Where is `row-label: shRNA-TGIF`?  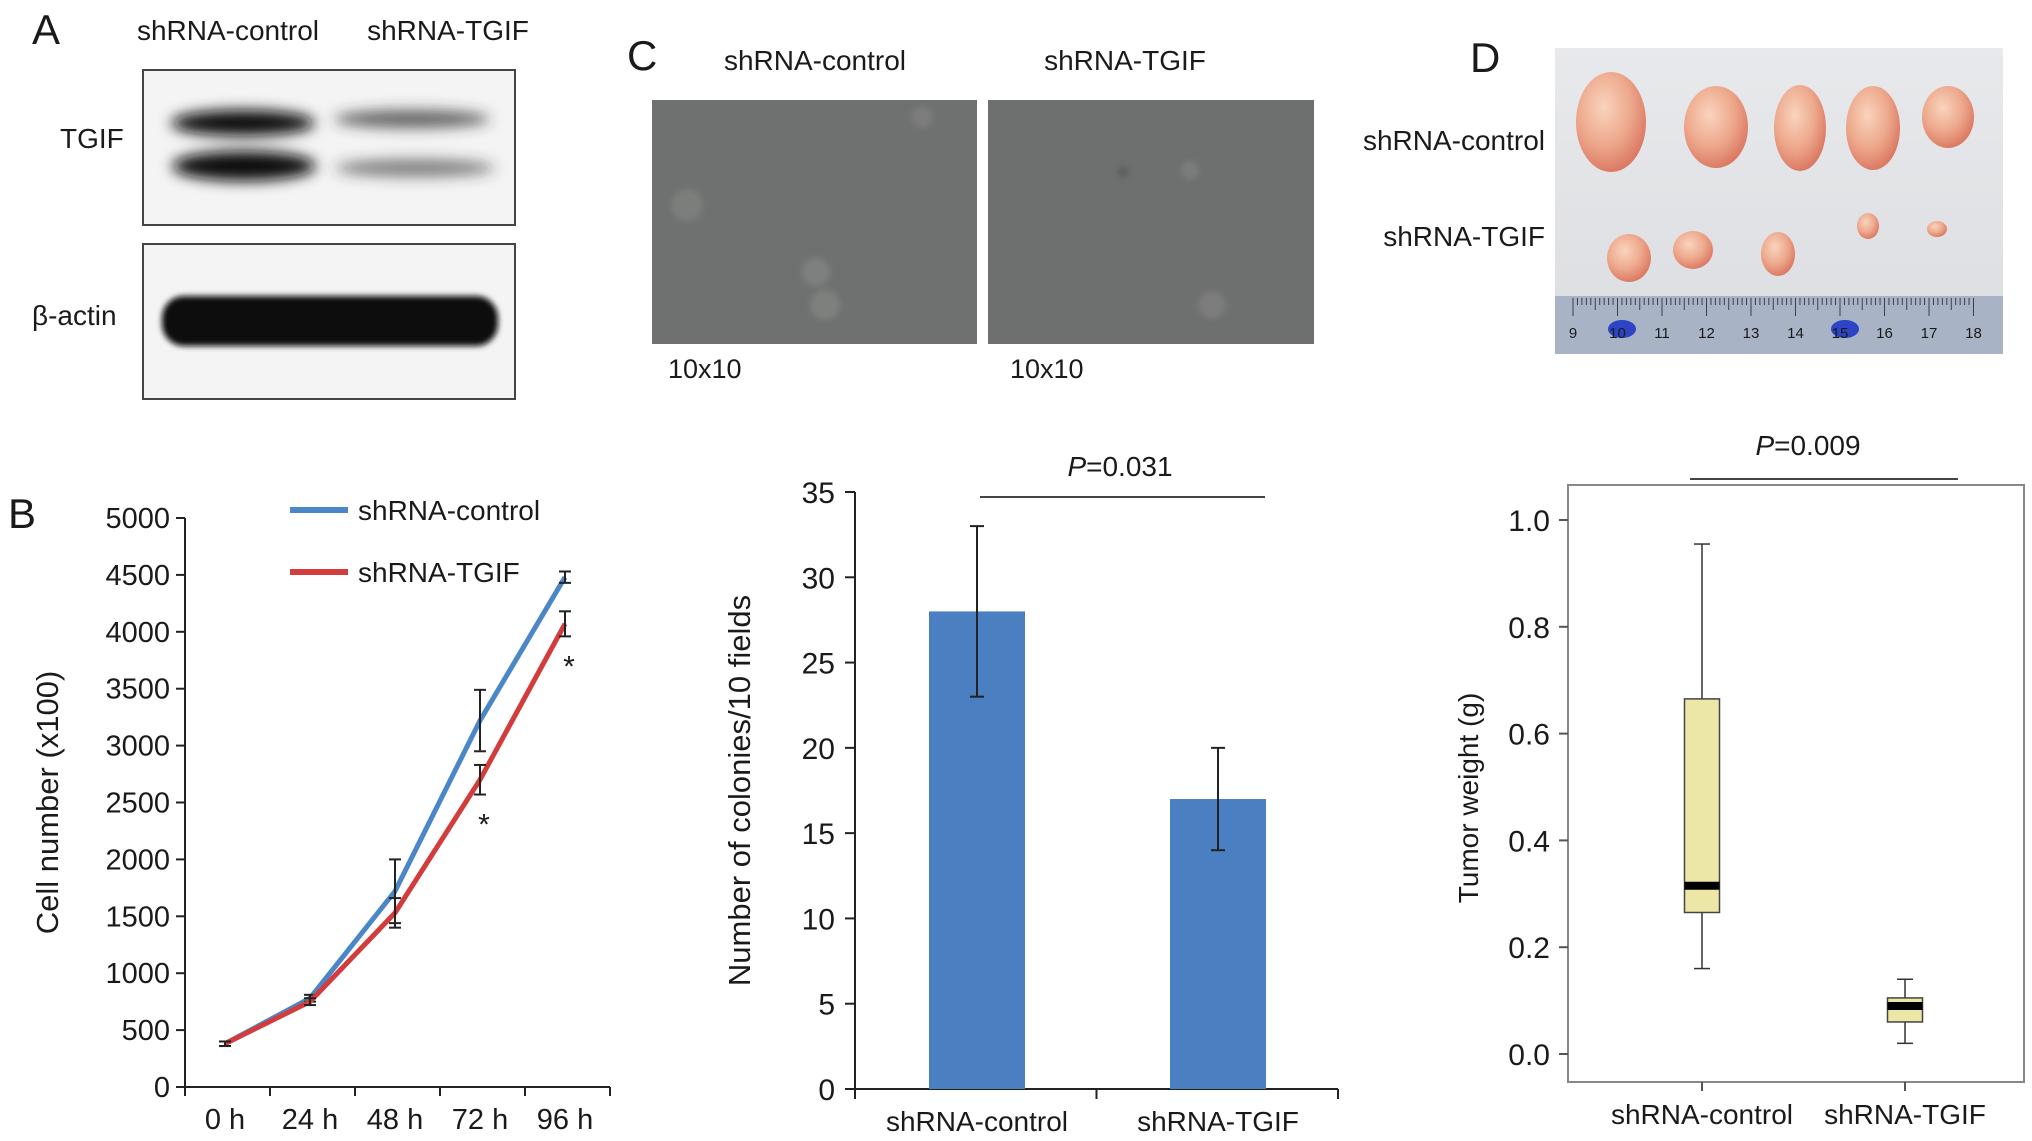
row-label: shRNA-TGIF is located at coordinates (1464, 236).